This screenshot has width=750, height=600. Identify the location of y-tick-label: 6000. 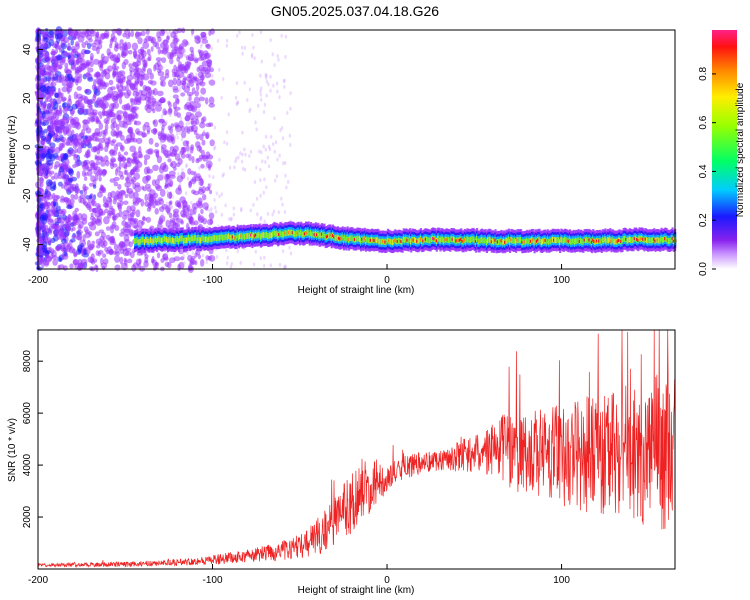
(27, 413).